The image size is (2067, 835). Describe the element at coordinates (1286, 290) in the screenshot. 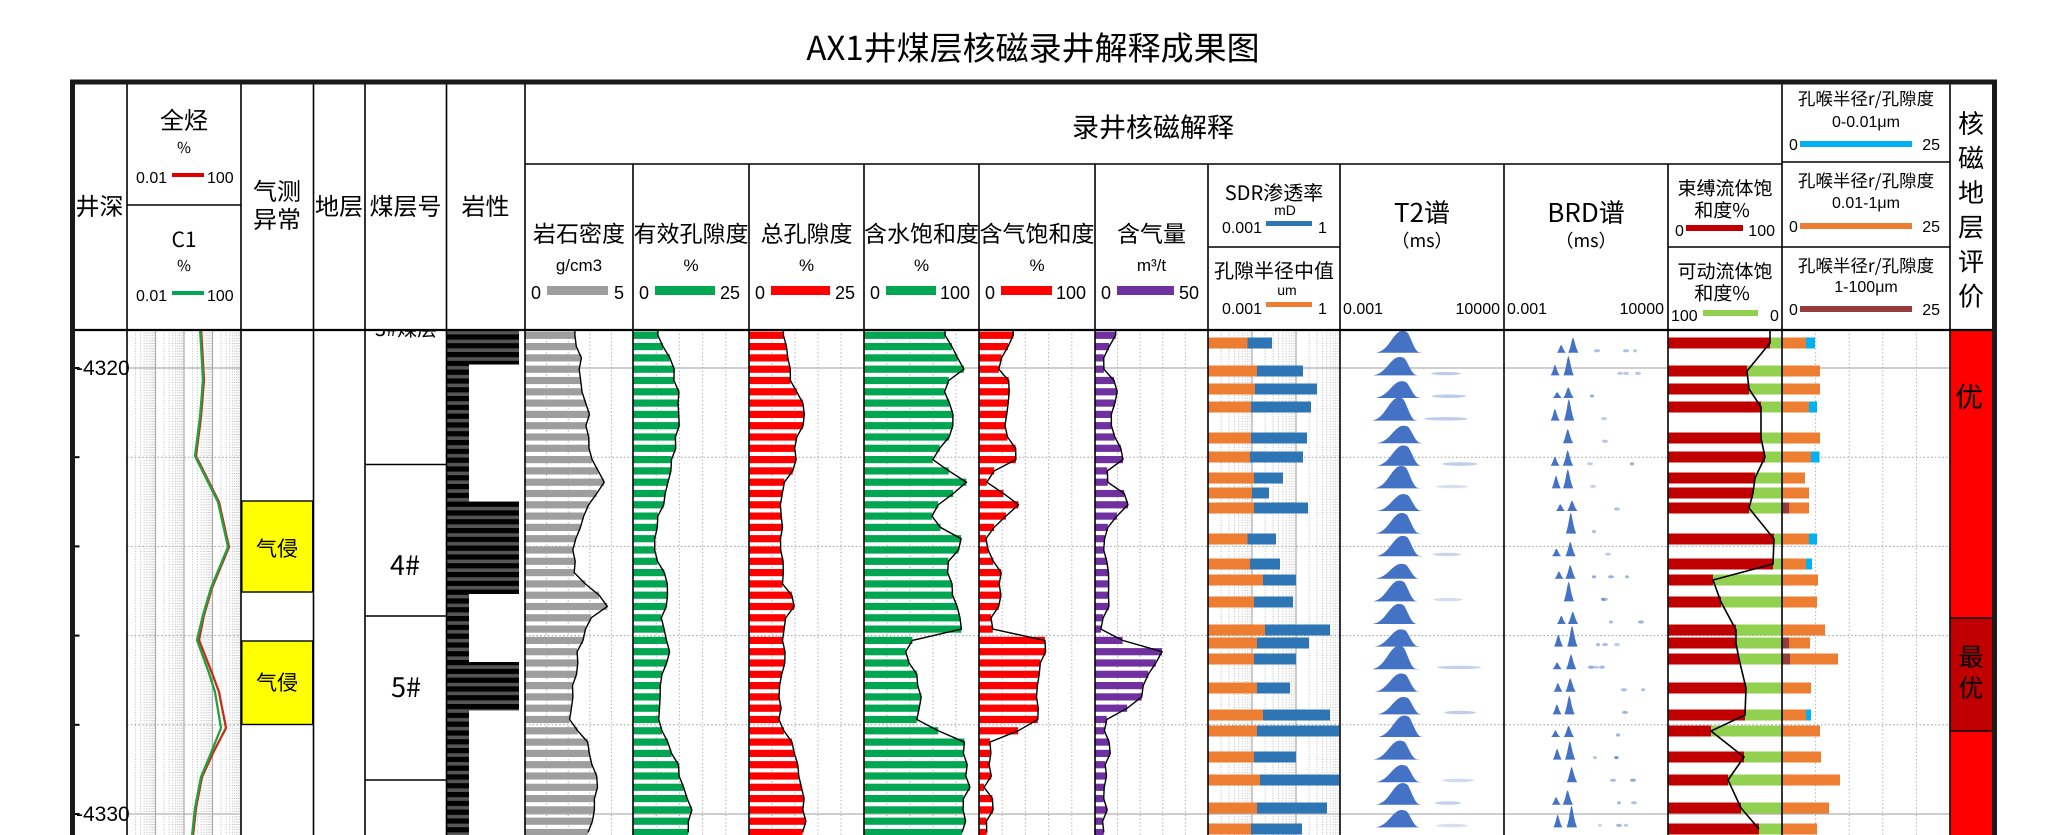

I see `svg-text: um` at that location.